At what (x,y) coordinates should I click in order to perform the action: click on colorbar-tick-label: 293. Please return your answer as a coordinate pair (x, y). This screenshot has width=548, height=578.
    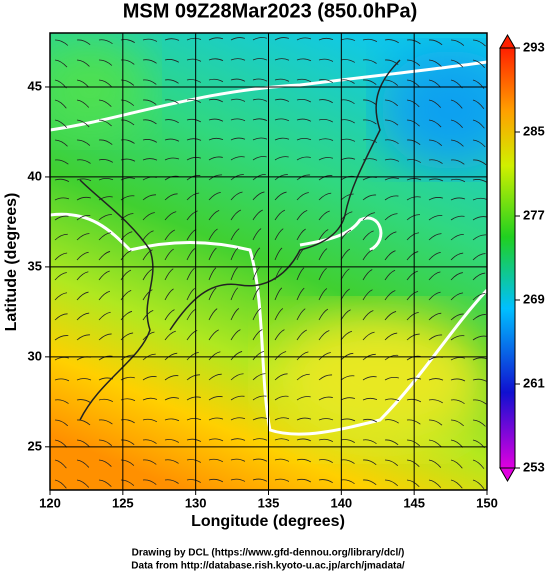
    Looking at the image, I should click on (534, 46).